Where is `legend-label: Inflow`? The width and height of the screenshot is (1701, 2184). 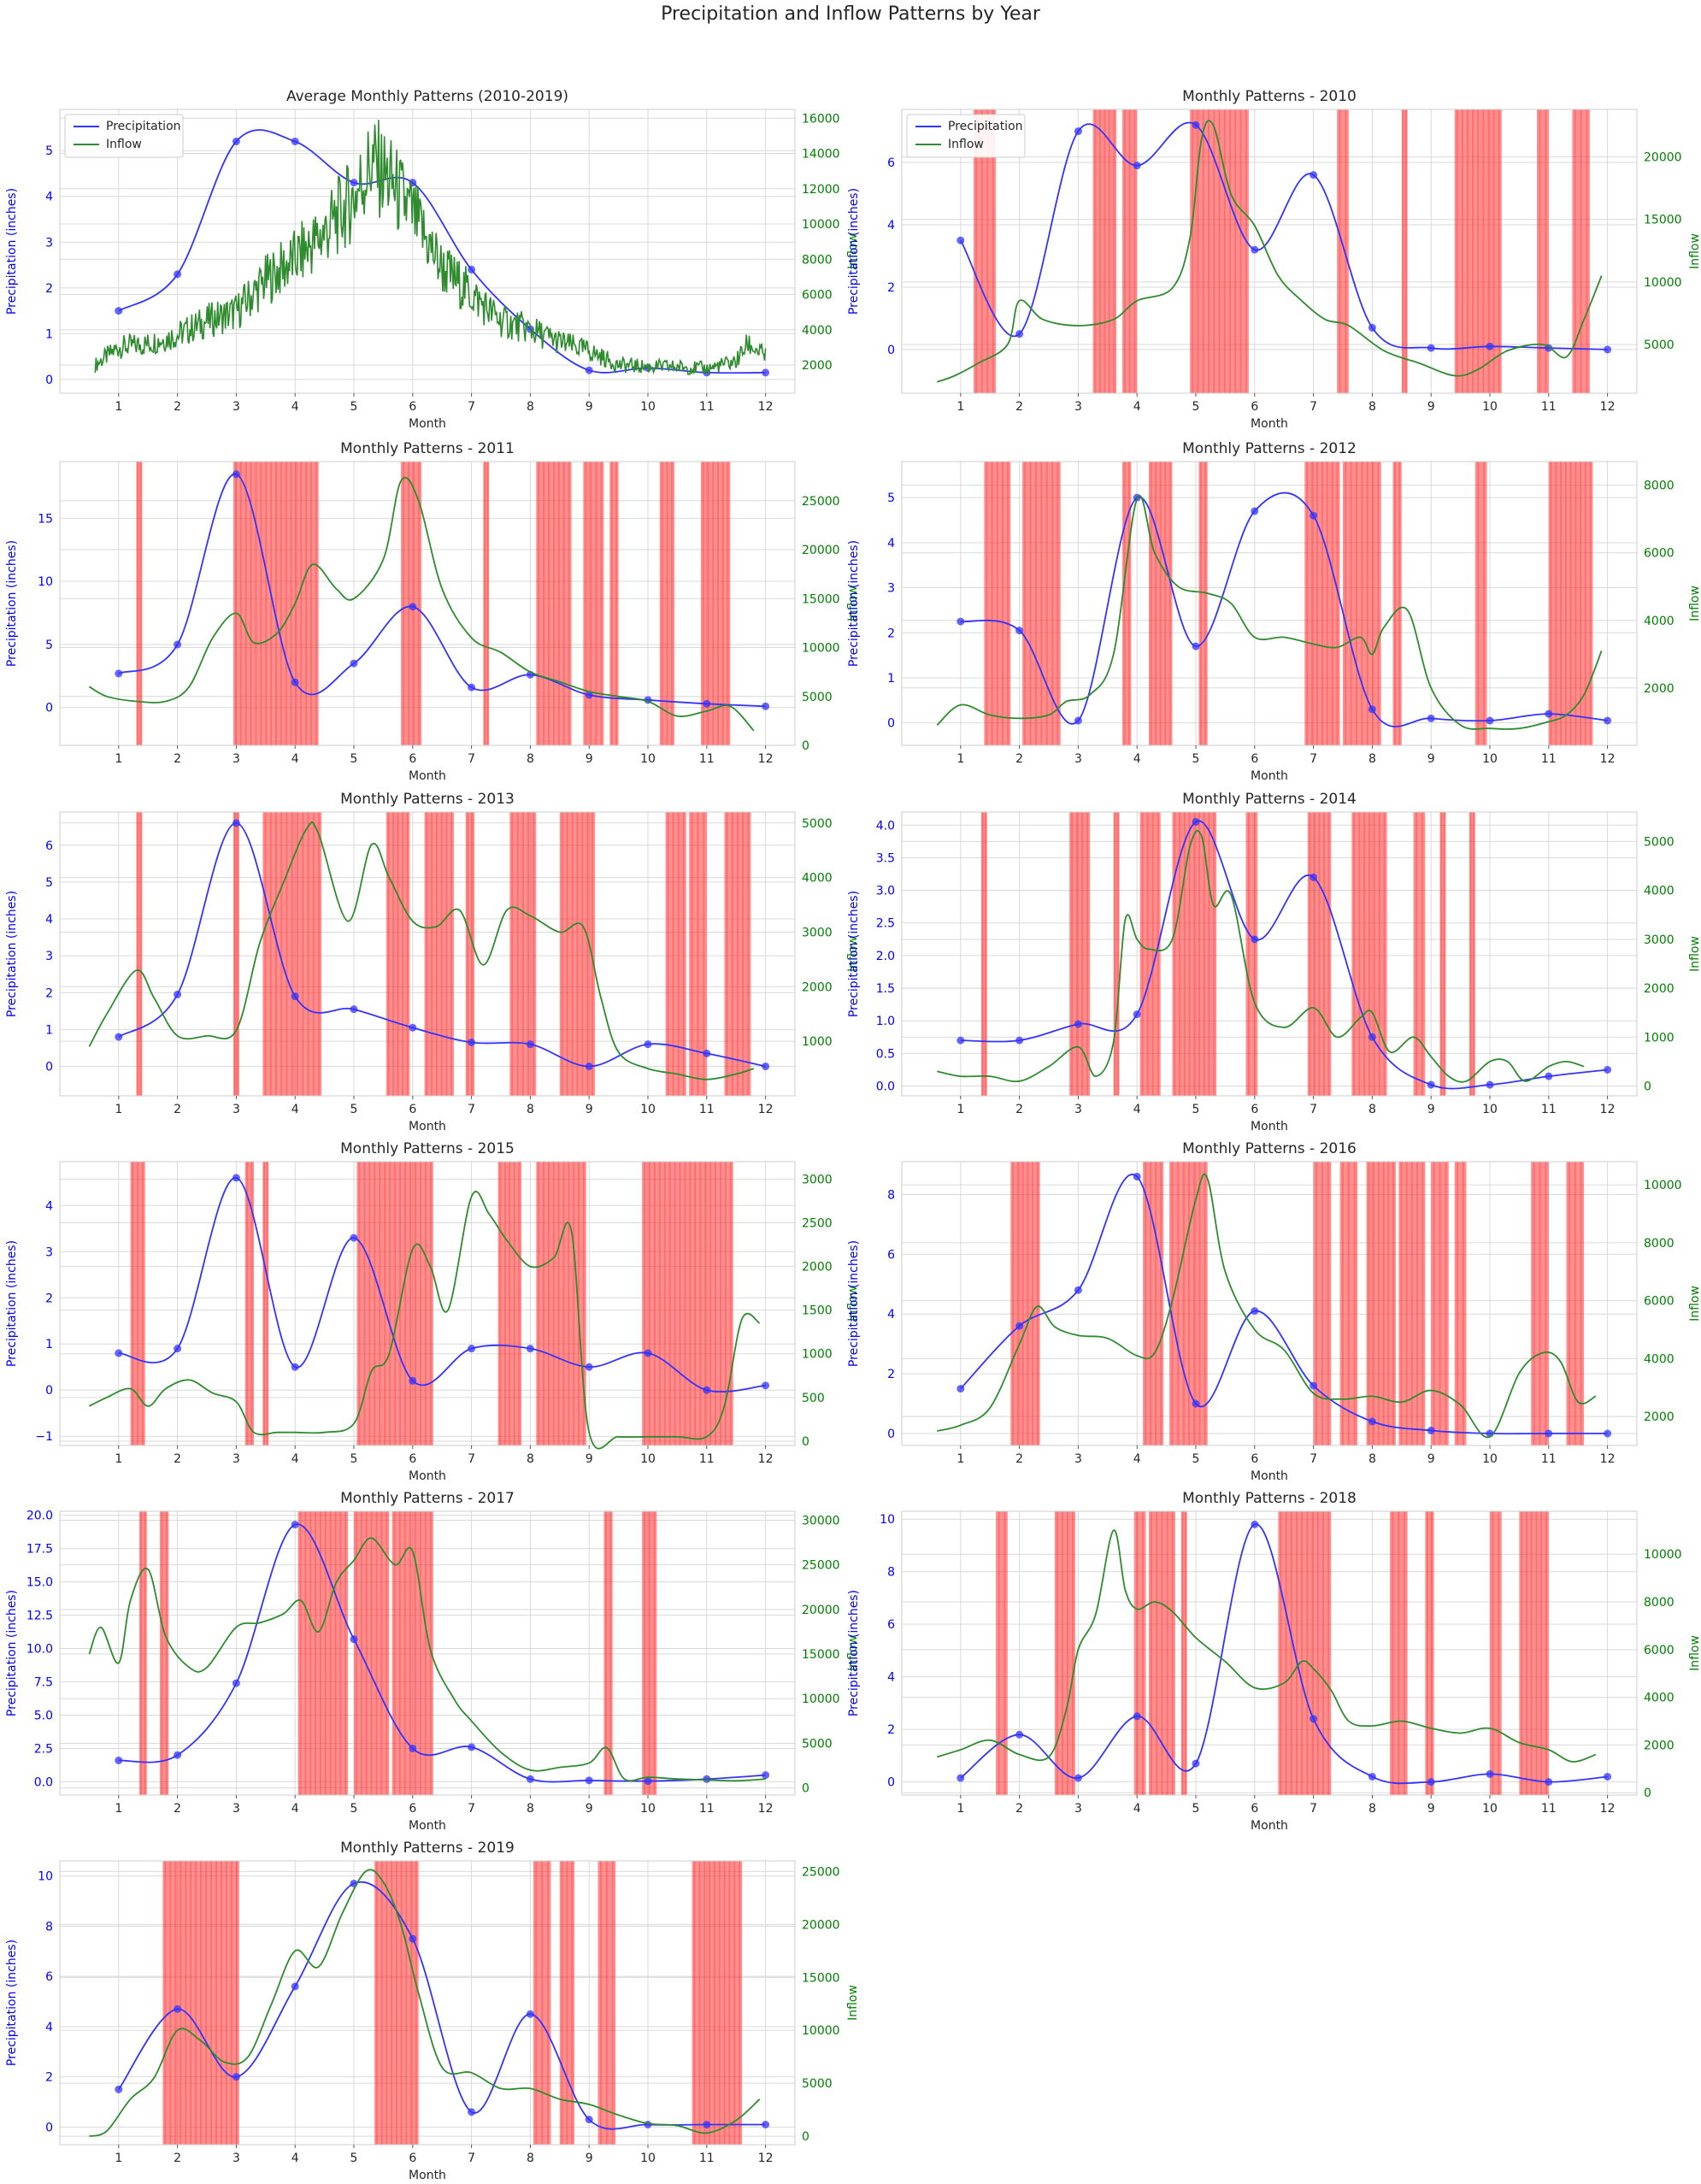 legend-label: Inflow is located at coordinates (124, 144).